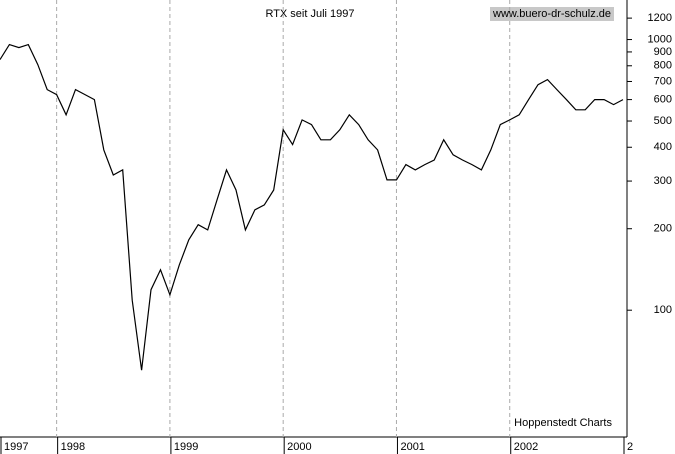 This screenshot has width=675, height=454. I want to click on y-tick-label: 700, so click(663, 81).